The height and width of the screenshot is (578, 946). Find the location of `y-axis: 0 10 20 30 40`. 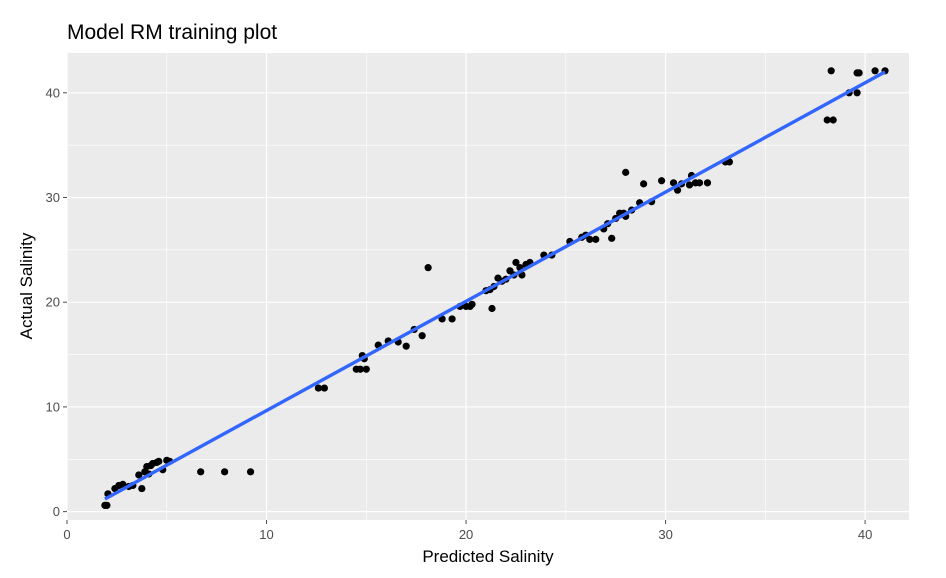

y-axis: 0 10 20 30 40 is located at coordinates (56, 302).